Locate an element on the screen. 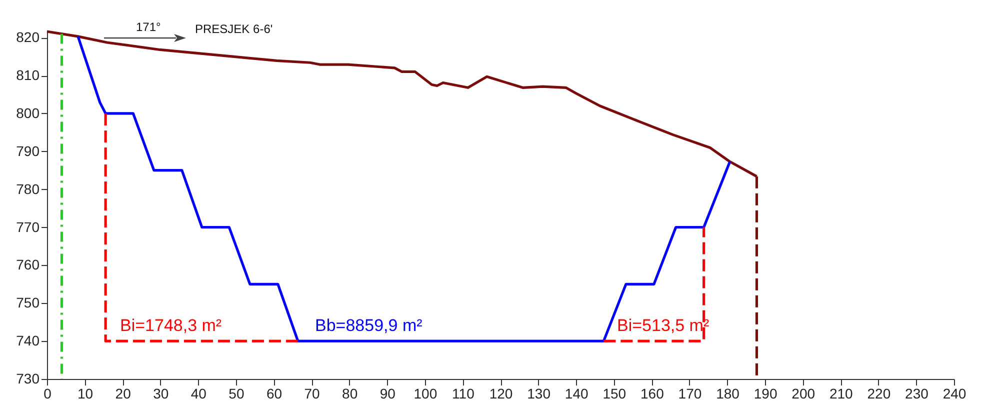 Image resolution: width=989 pixels, height=414 pixels. annotation: PRESJEK 6-6' is located at coordinates (234, 29).